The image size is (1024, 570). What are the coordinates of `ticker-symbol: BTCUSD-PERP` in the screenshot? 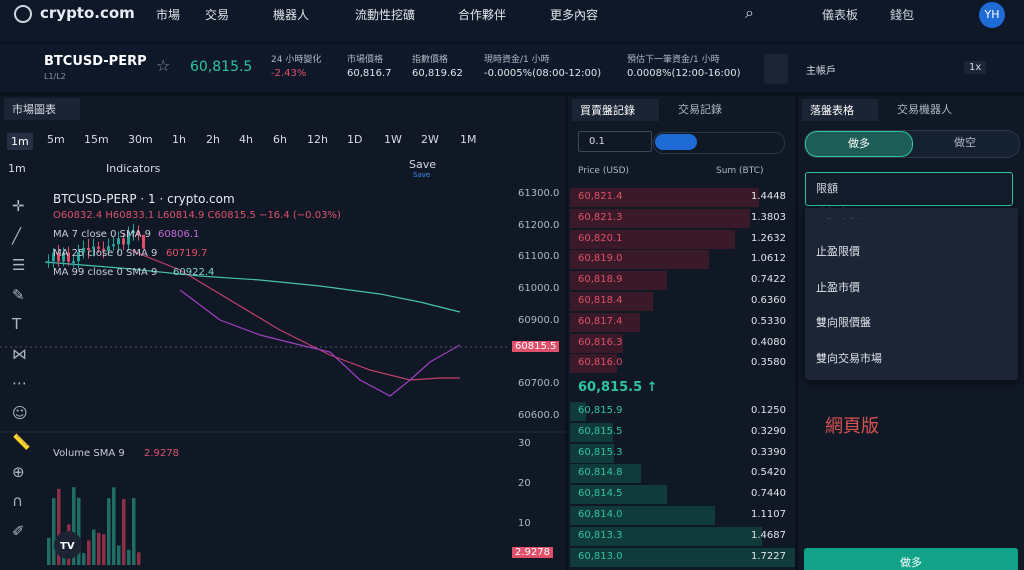 It's located at (95, 61).